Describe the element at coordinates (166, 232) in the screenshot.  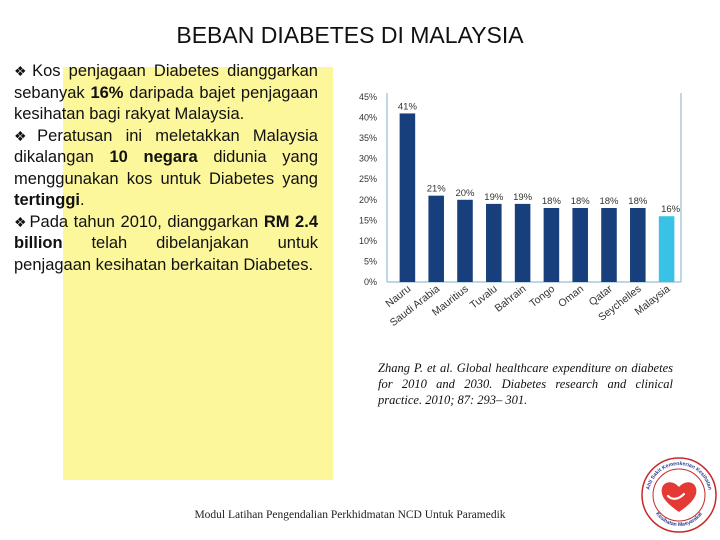
I see `emphasis-text: RM 2.4 billion` at that location.